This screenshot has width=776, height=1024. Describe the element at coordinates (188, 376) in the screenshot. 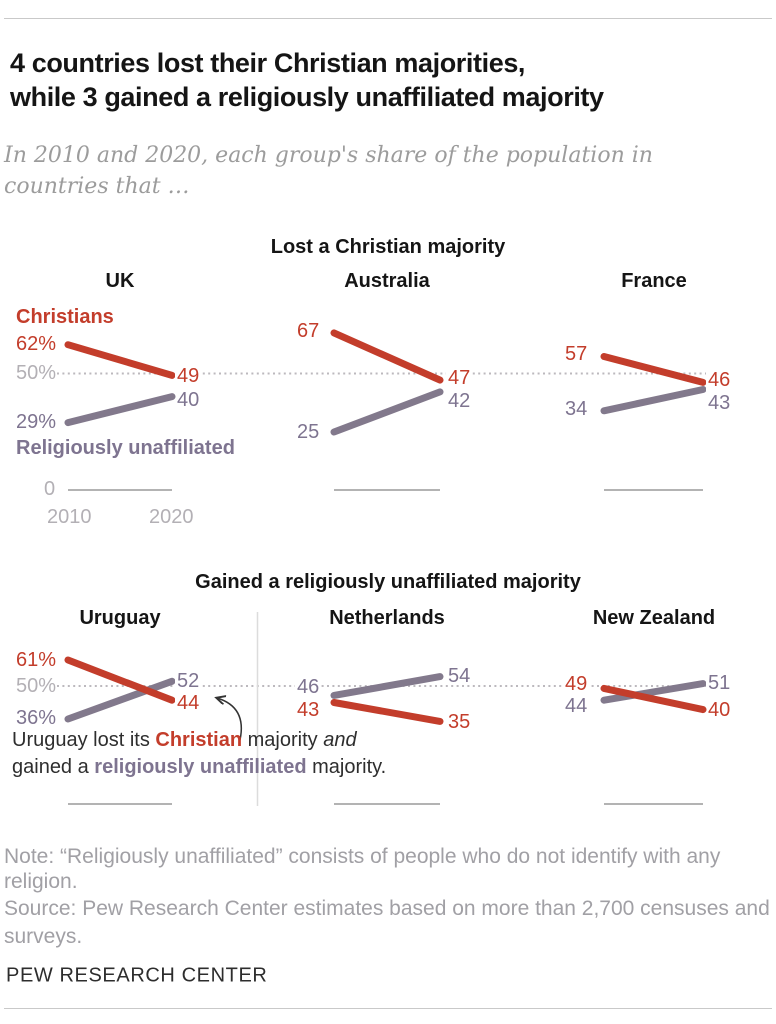

I see `value-uk-christians-2020: 49` at that location.